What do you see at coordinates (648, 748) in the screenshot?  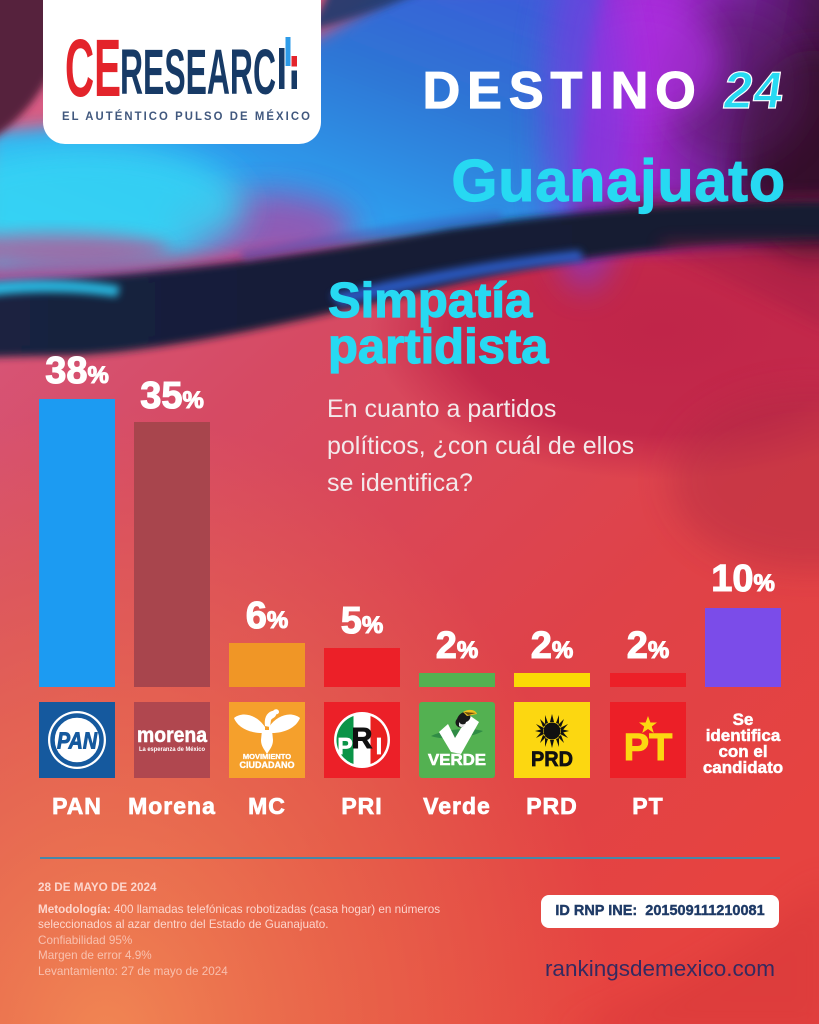 I see `svg-text: PT` at bounding box center [648, 748].